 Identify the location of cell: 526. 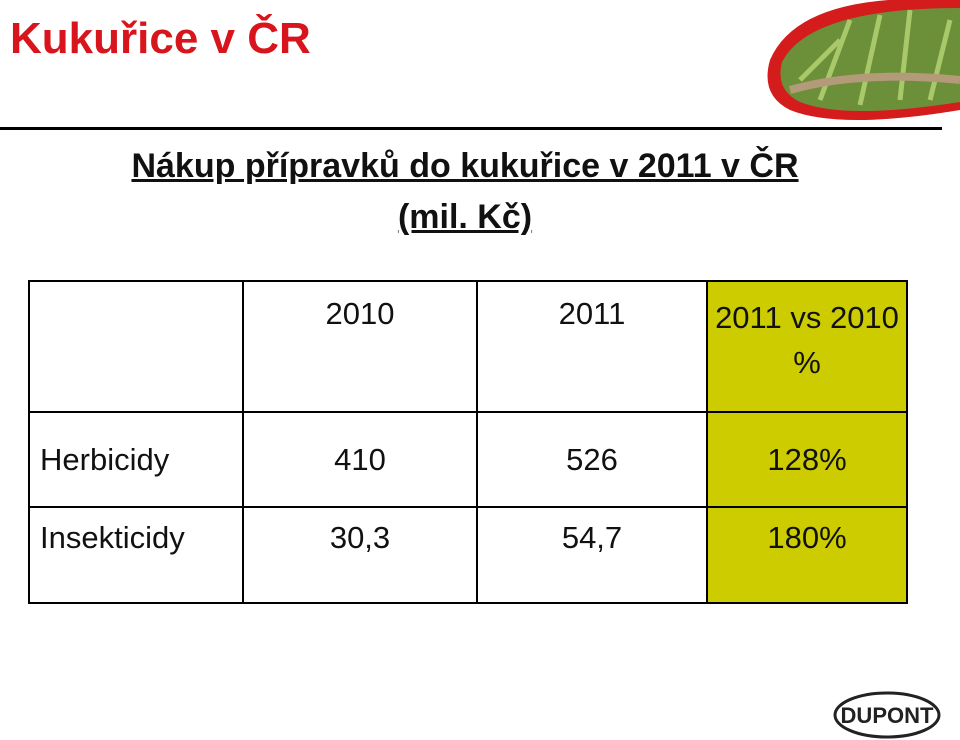
(592, 459).